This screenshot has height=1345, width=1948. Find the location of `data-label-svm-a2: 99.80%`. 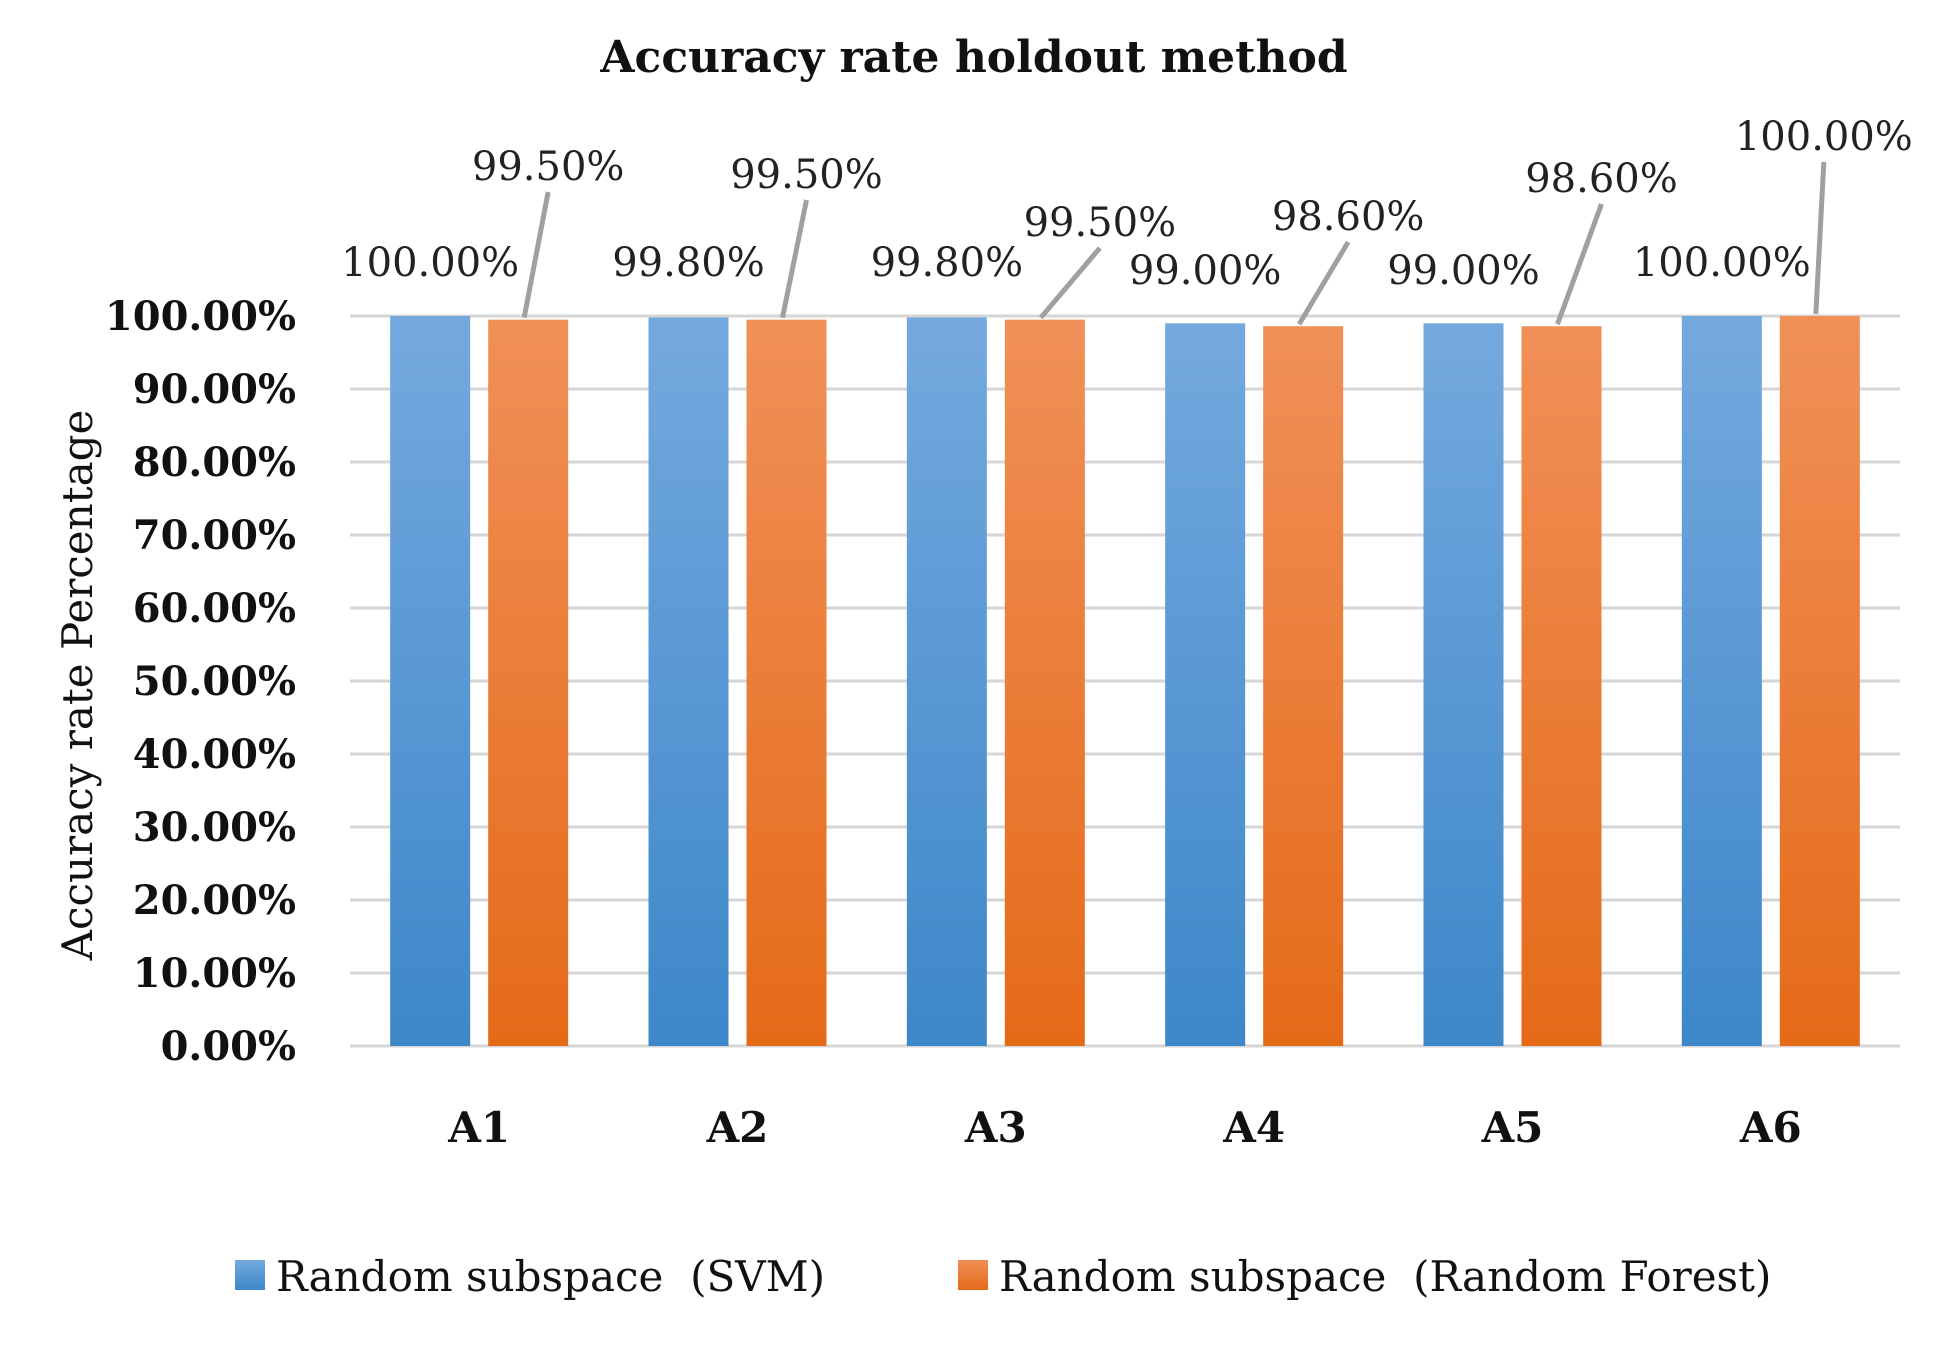

data-label-svm-a2: 99.80% is located at coordinates (688, 263).